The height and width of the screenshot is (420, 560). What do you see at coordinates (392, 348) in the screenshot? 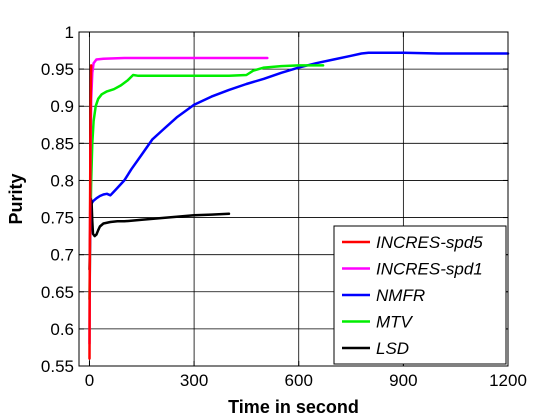
I see `legend-entry-label: LSD` at bounding box center [392, 348].